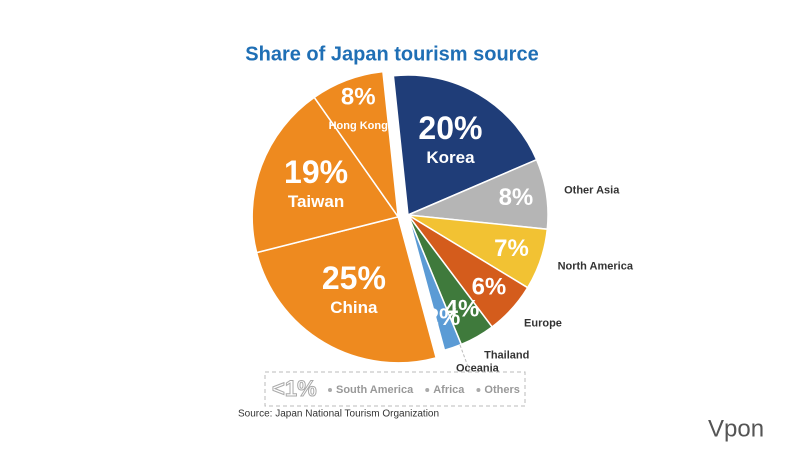 The height and width of the screenshot is (455, 800). What do you see at coordinates (489, 287) in the screenshot?
I see `value-label: 6%` at bounding box center [489, 287].